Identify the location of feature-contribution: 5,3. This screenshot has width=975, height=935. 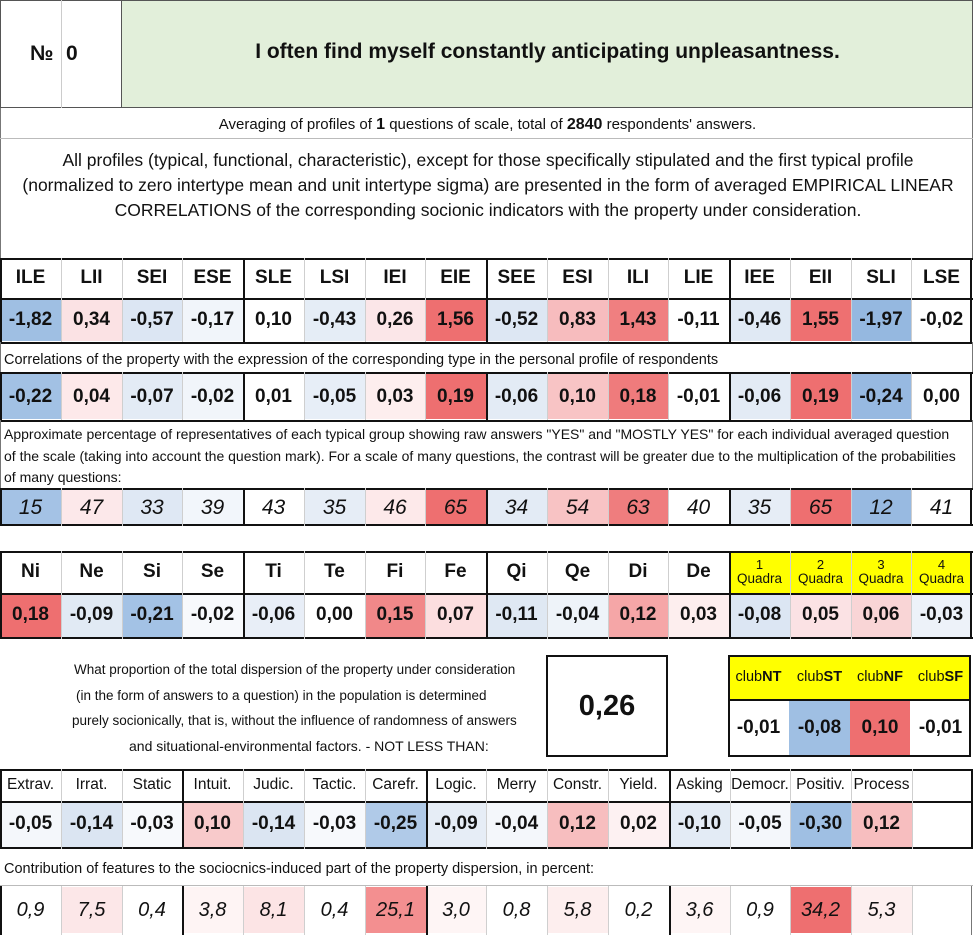
(881, 910).